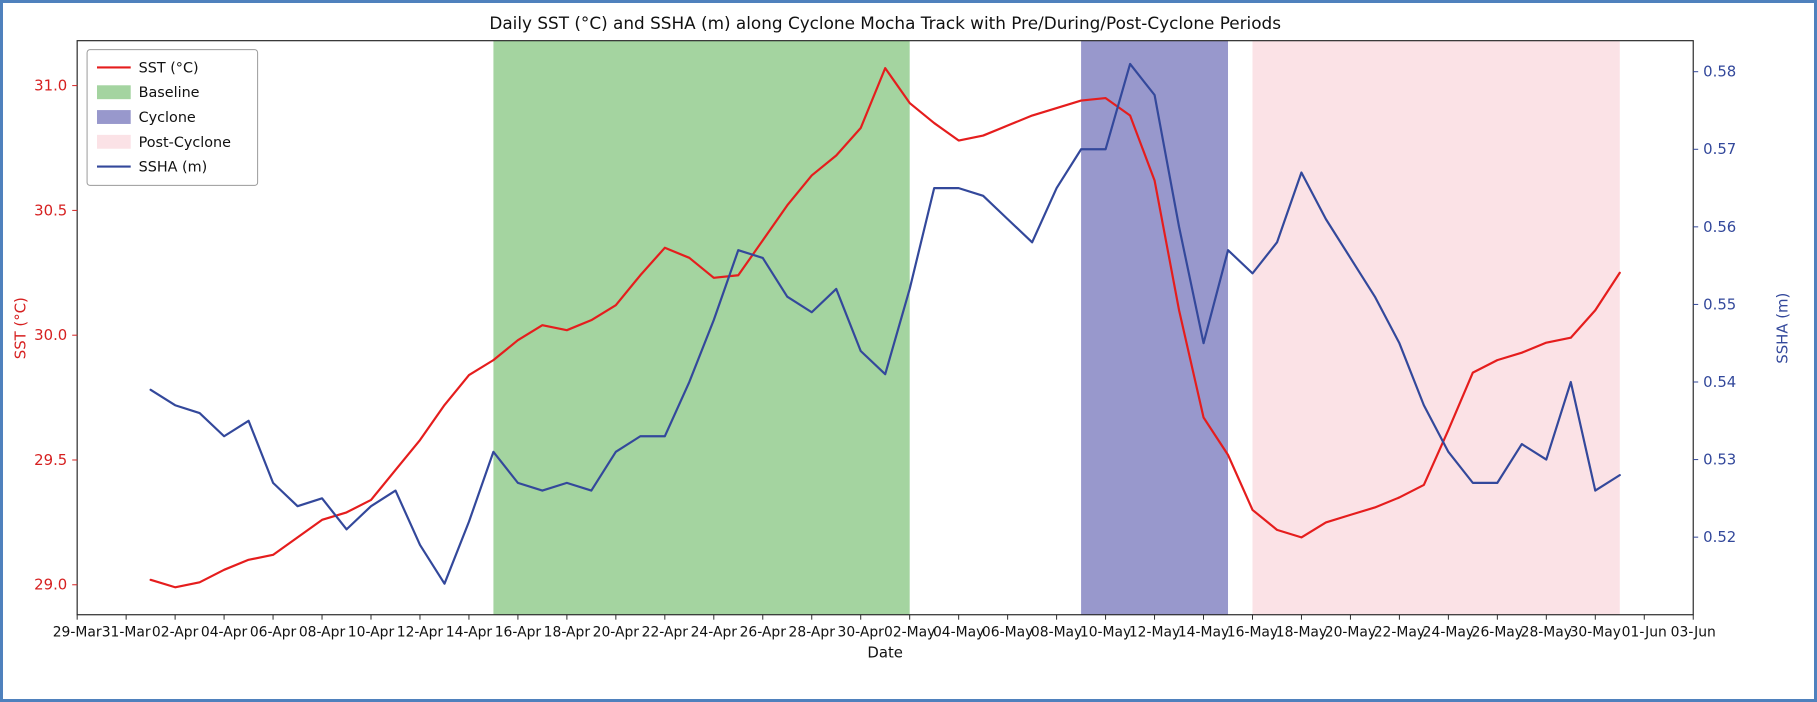 Image resolution: width=1817 pixels, height=702 pixels. Describe the element at coordinates (173, 168) in the screenshot. I see `legend-label: SSHA (m)` at that location.